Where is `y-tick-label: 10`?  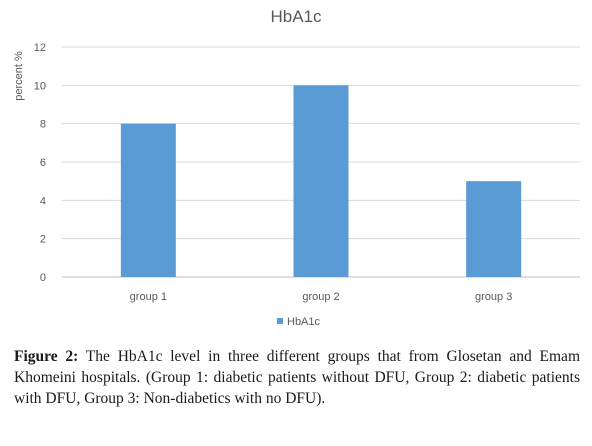
y-tick-label: 10 is located at coordinates (40, 86).